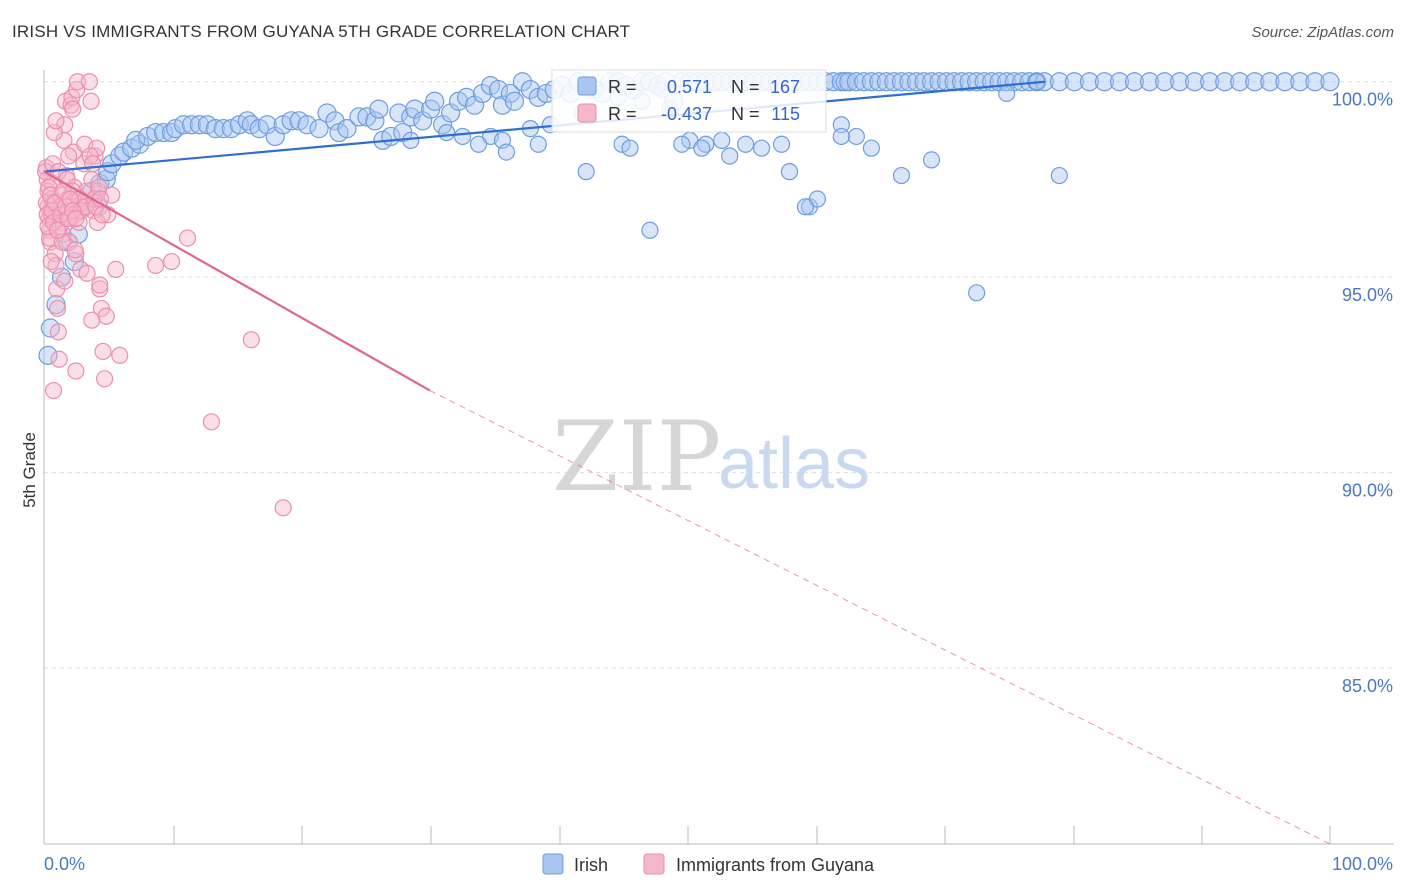 The image size is (1406, 892). What do you see at coordinates (1367, 686) in the screenshot?
I see `y-tick-label: 85.0%` at bounding box center [1367, 686].